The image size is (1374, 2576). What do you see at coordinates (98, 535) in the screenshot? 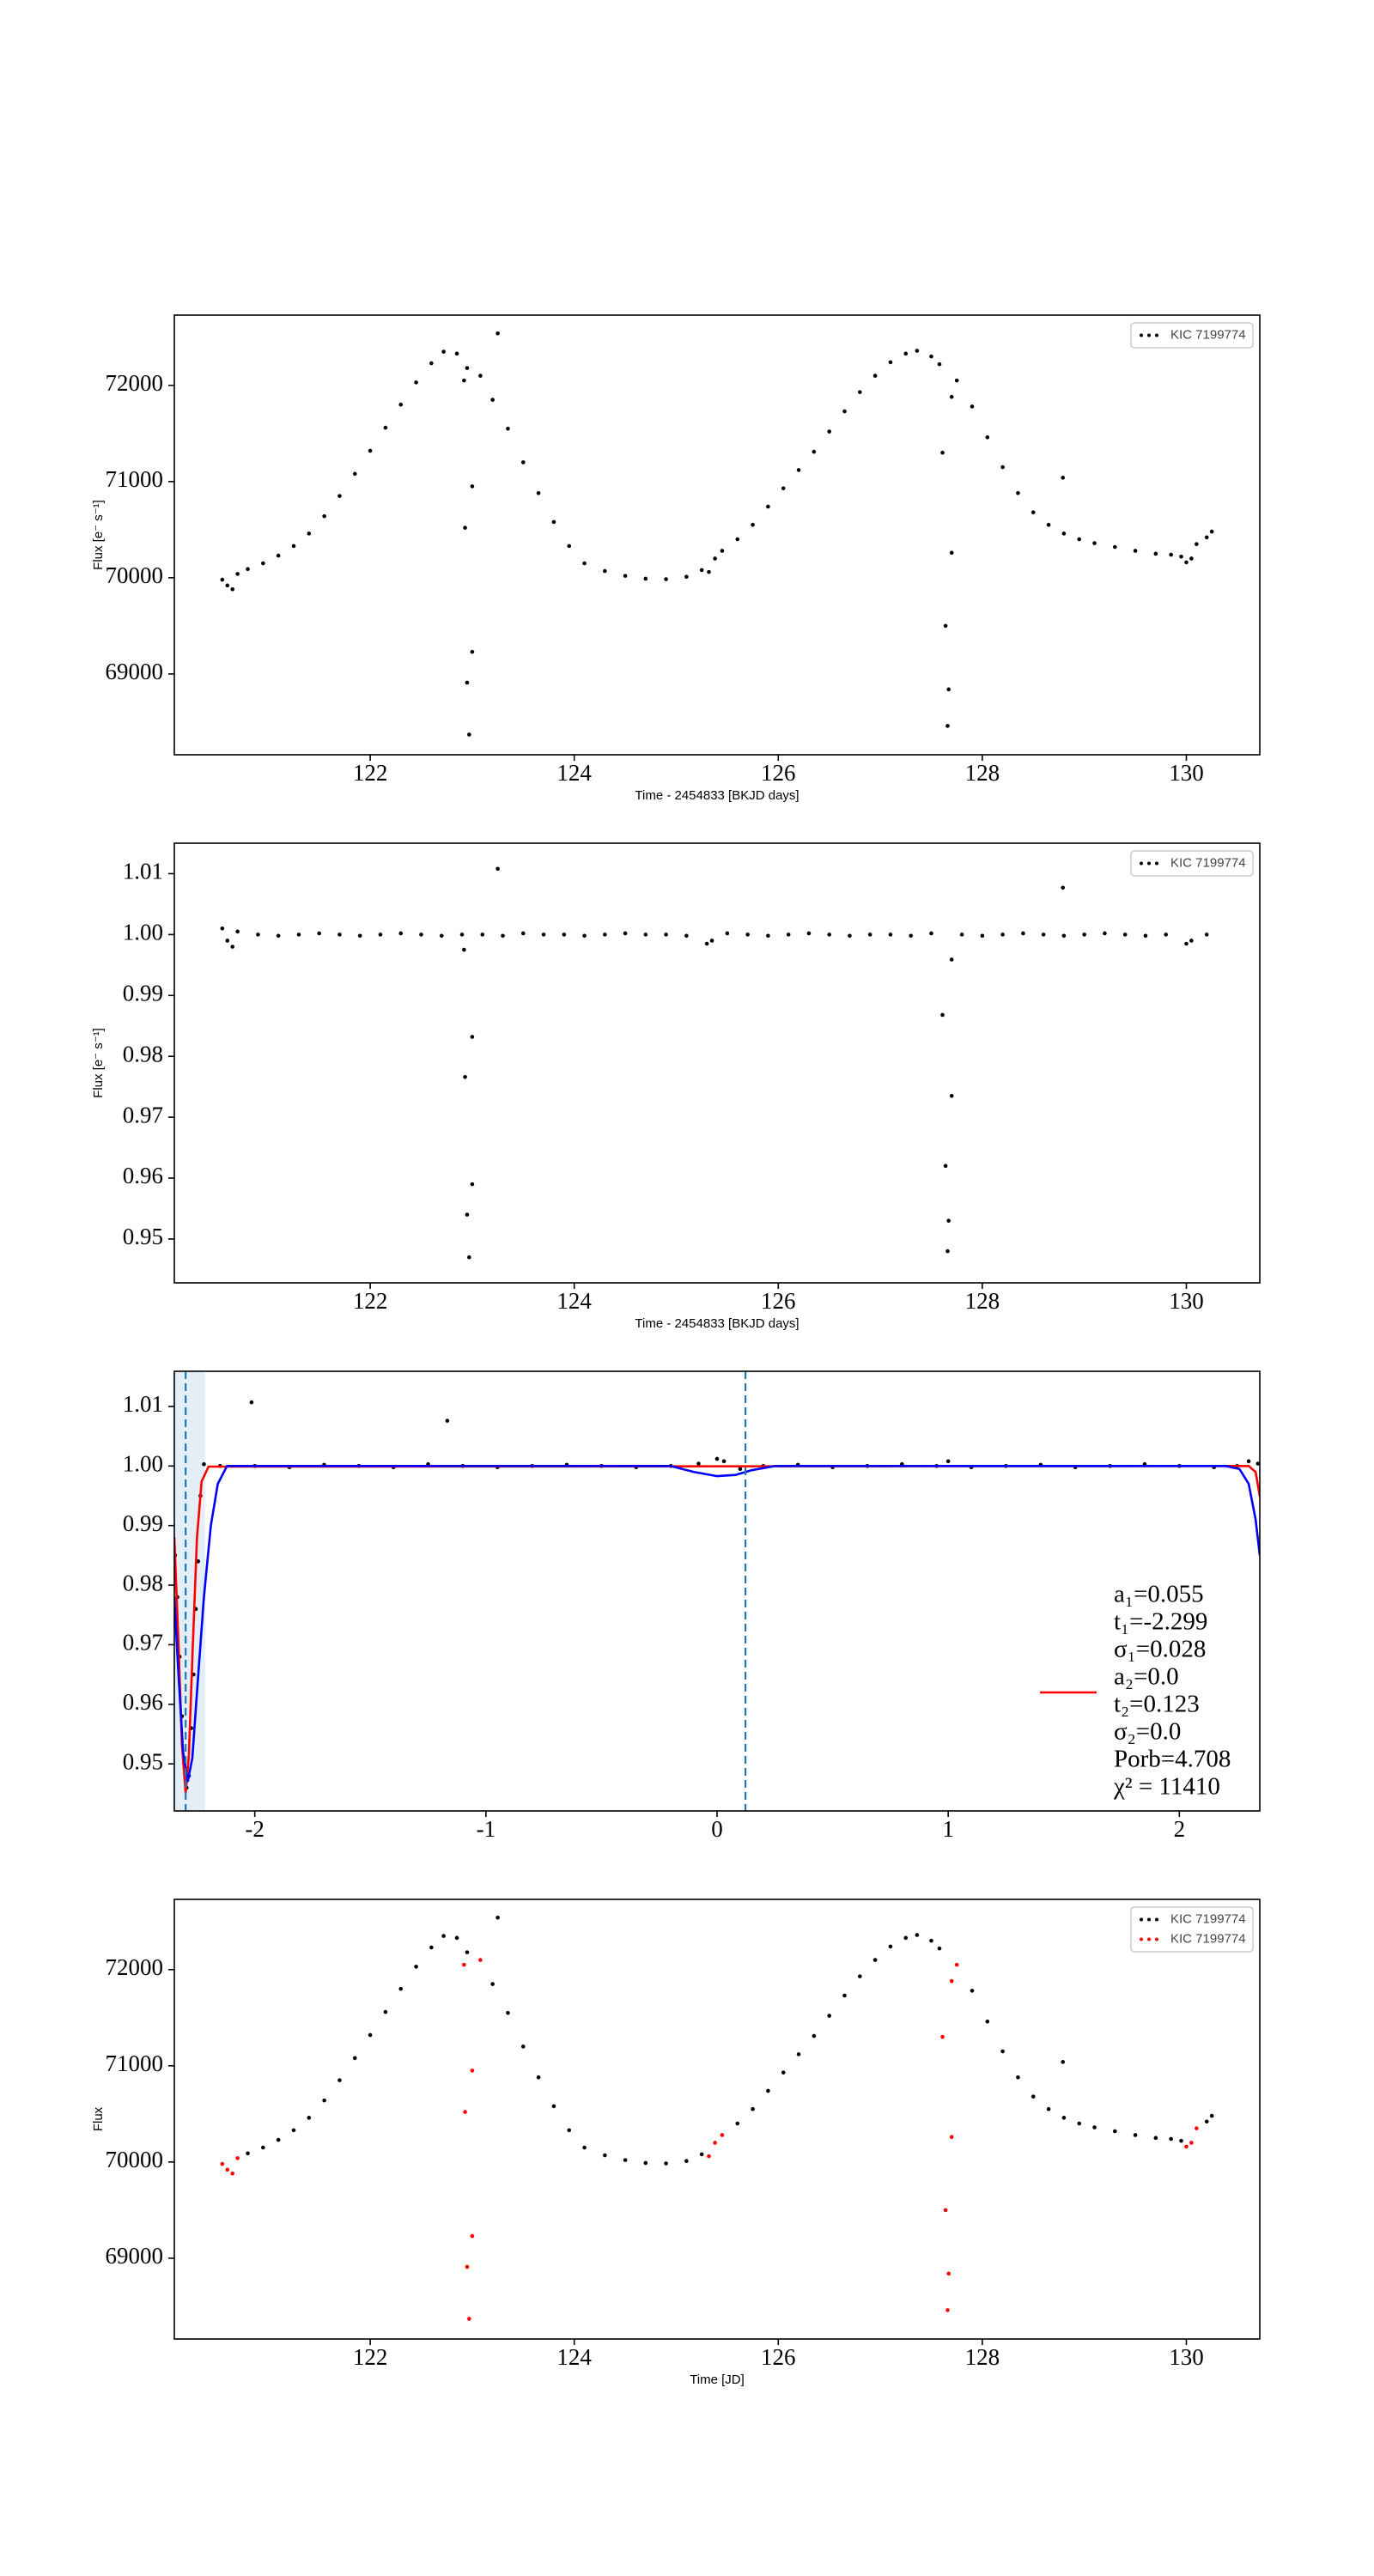
I see `y-axis-label: Flux [e⁻ s⁻¹]` at bounding box center [98, 535].